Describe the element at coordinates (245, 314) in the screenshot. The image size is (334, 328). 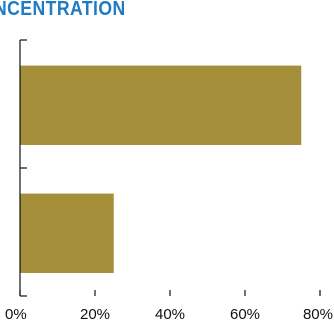
I see `x-tick-label: 60%` at that location.